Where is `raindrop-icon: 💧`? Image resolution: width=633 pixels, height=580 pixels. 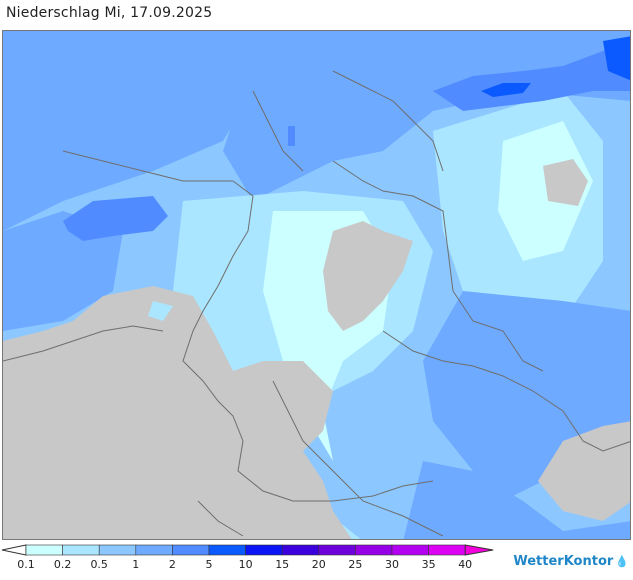 raindrop-icon: 💧 is located at coordinates (622, 561).